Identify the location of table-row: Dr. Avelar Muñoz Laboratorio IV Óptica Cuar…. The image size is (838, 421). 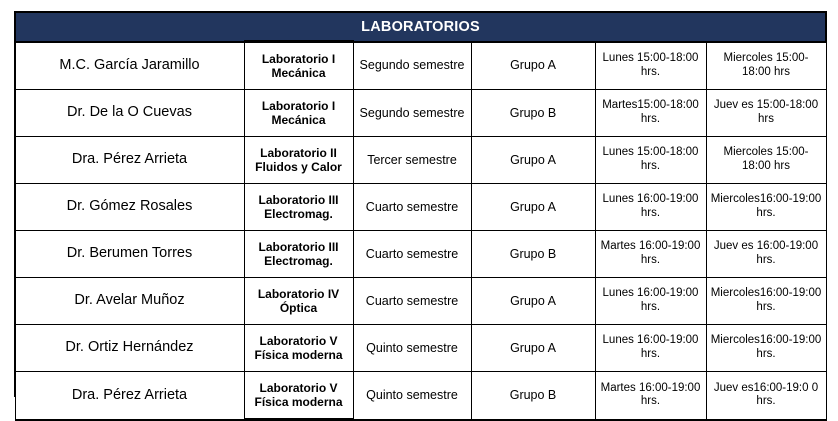
(420, 301).